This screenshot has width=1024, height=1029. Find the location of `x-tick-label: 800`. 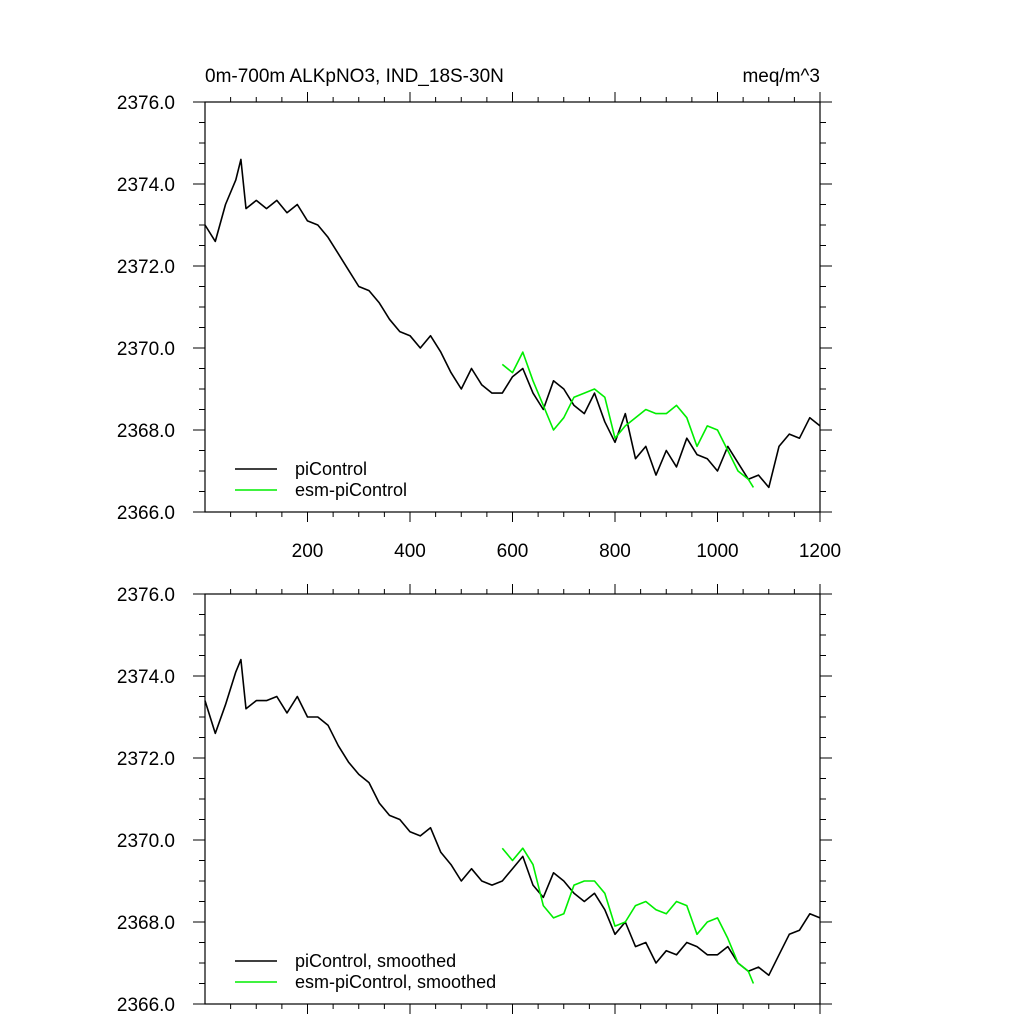

x-tick-label: 800 is located at coordinates (615, 551).